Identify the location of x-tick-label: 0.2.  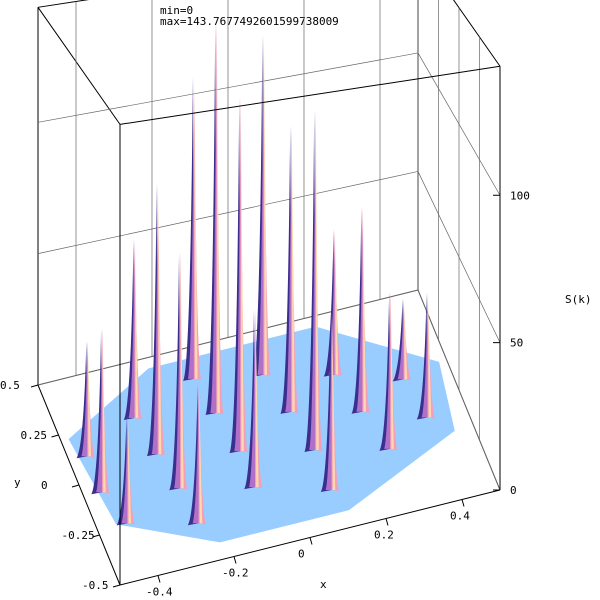
(384, 535).